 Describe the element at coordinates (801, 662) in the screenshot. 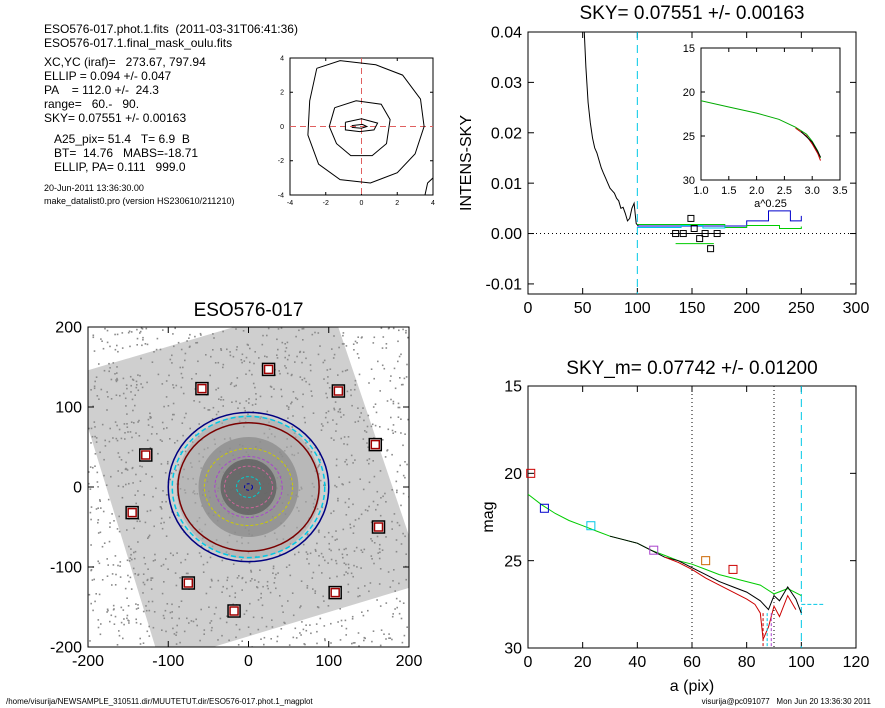

I see `x-tick-label: 100` at that location.